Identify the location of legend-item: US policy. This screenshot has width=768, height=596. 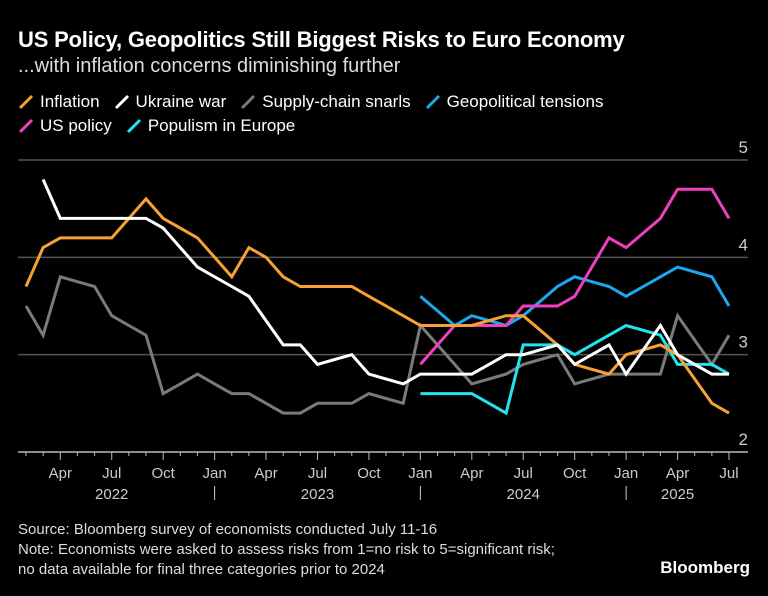
(65, 126).